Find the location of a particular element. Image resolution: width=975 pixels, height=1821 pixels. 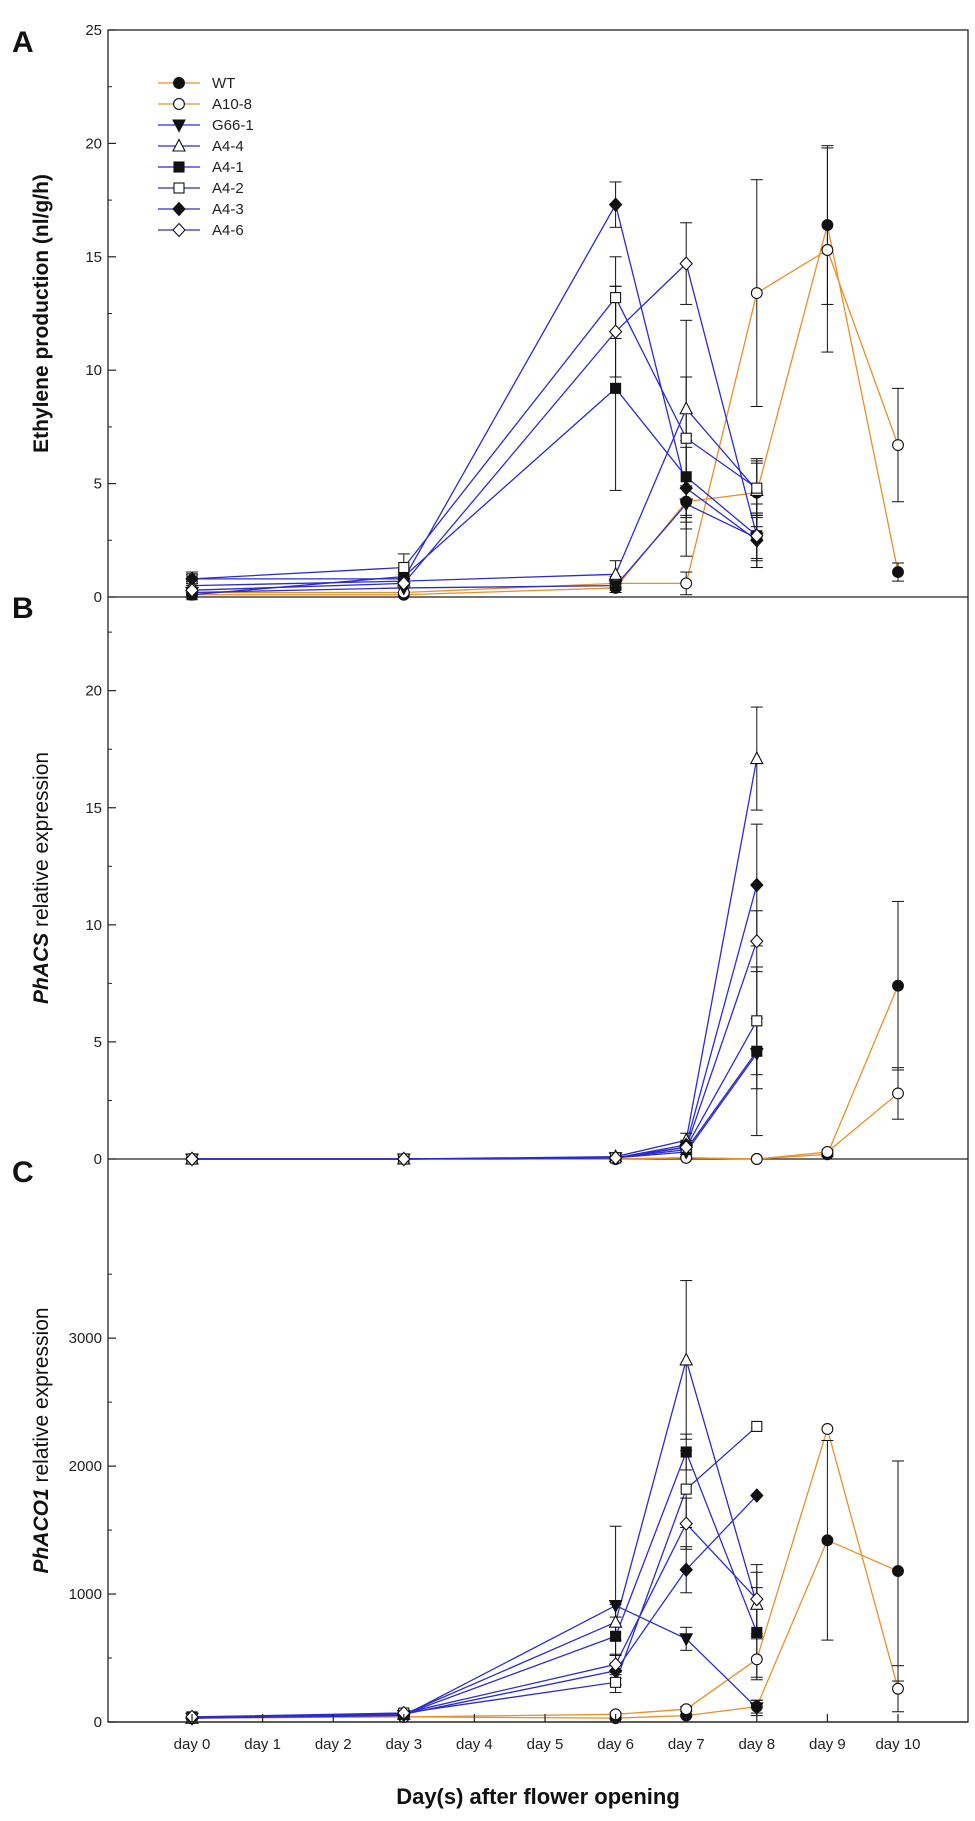

y-tick-label: 2000 is located at coordinates (85, 1466).